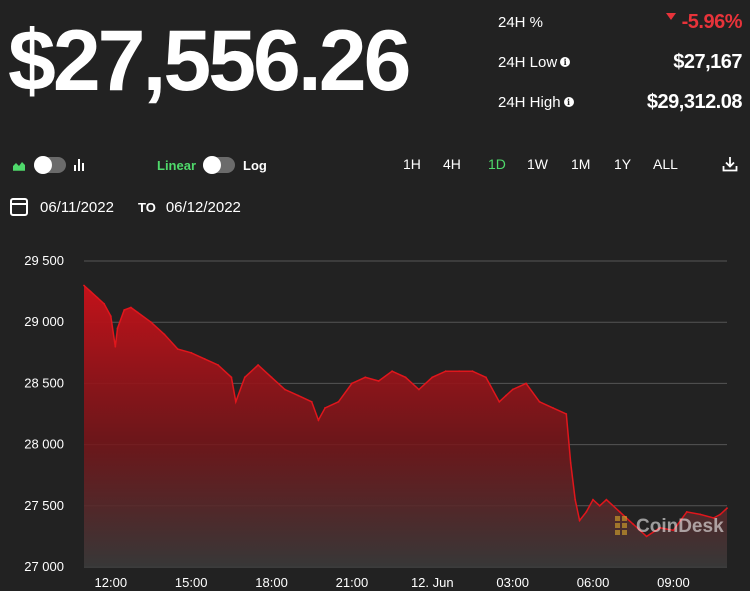  What do you see at coordinates (521, 22) in the screenshot?
I see `stat-label-change: 24H %` at bounding box center [521, 22].